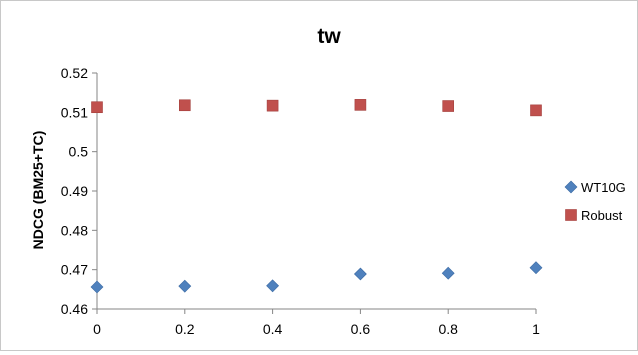 This screenshot has width=638, height=355. I want to click on x-tick-label: 0.6, so click(361, 329).